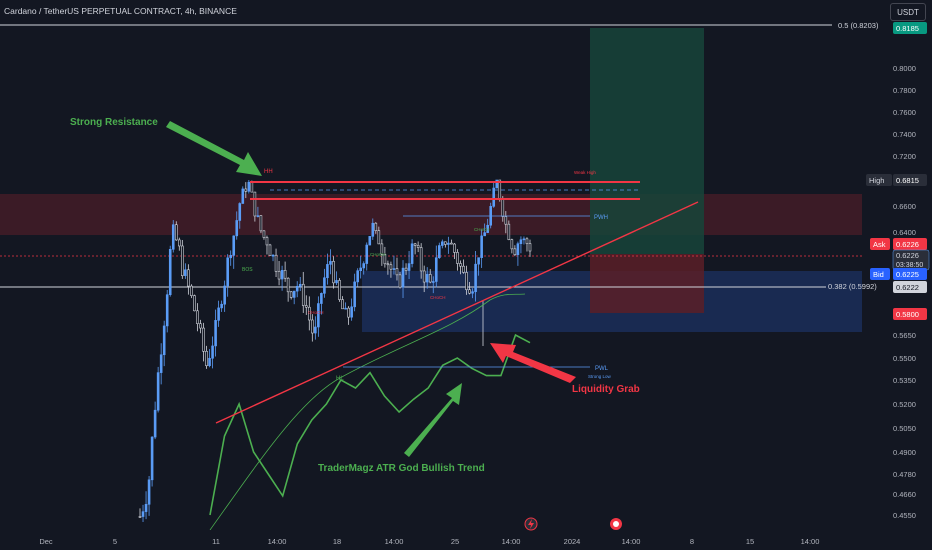 The height and width of the screenshot is (550, 932). What do you see at coordinates (904, 335) in the screenshot?
I see `y-tick-label: 0.5650` at bounding box center [904, 335].